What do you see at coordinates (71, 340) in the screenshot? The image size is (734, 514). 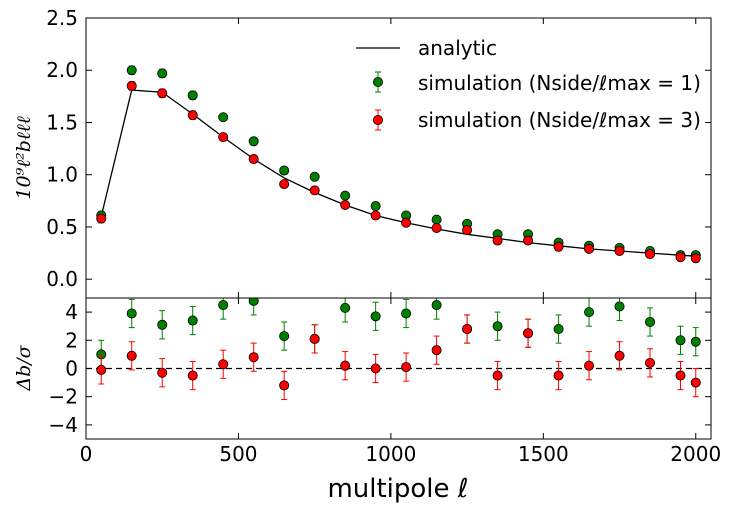 I see `bottom-y-tick-label: 2` at bounding box center [71, 340].